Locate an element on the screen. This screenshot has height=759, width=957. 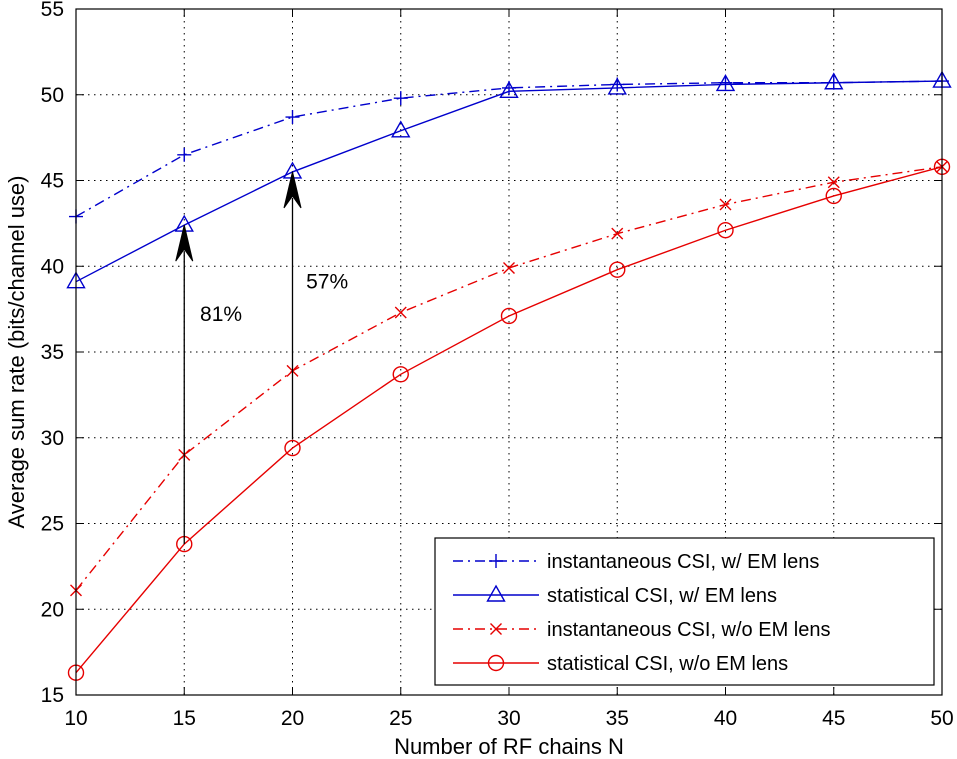
x-tick-label: 30 is located at coordinates (508, 718).